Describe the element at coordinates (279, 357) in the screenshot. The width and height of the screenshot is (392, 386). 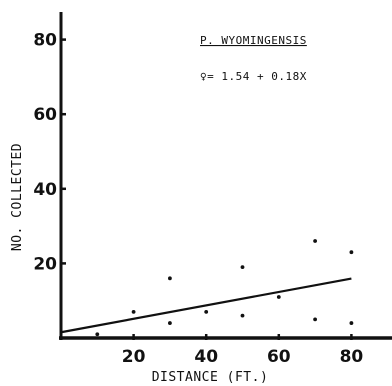
I see `x-tick-label: 60` at that location.